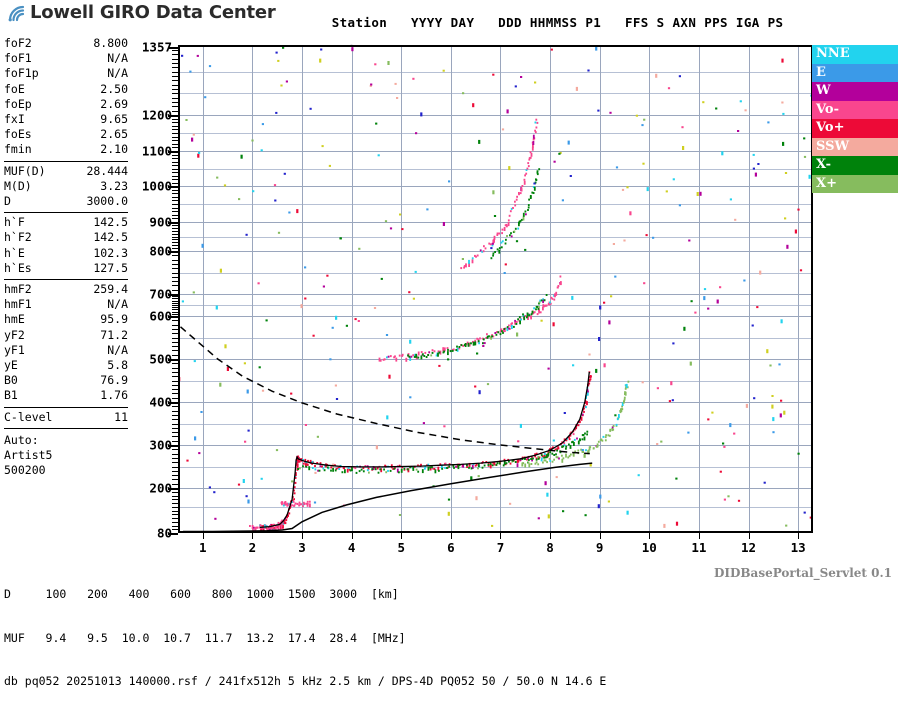 The image size is (900, 718). Describe the element at coordinates (855, 54) in the screenshot. I see `legend-item-NNE: NNE` at that location.